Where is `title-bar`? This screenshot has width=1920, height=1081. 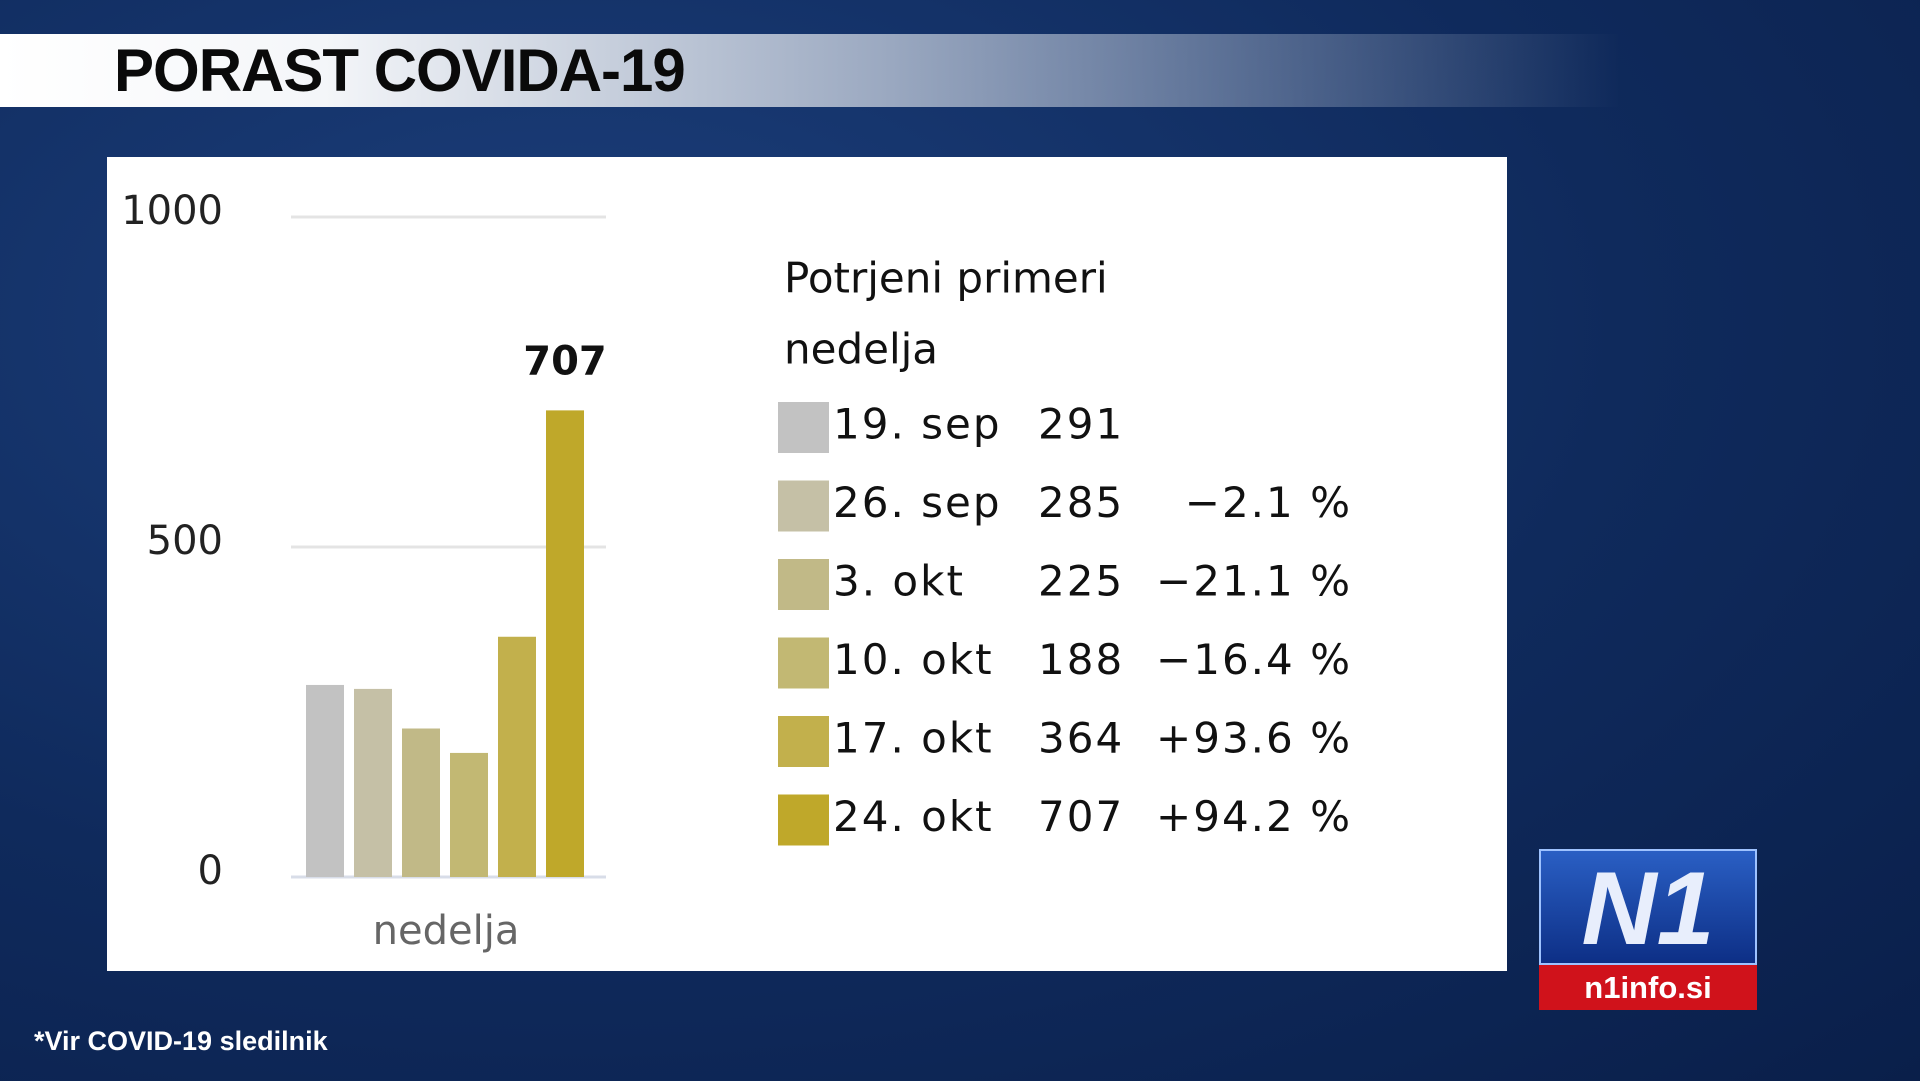 title-bar is located at coordinates (810, 70).